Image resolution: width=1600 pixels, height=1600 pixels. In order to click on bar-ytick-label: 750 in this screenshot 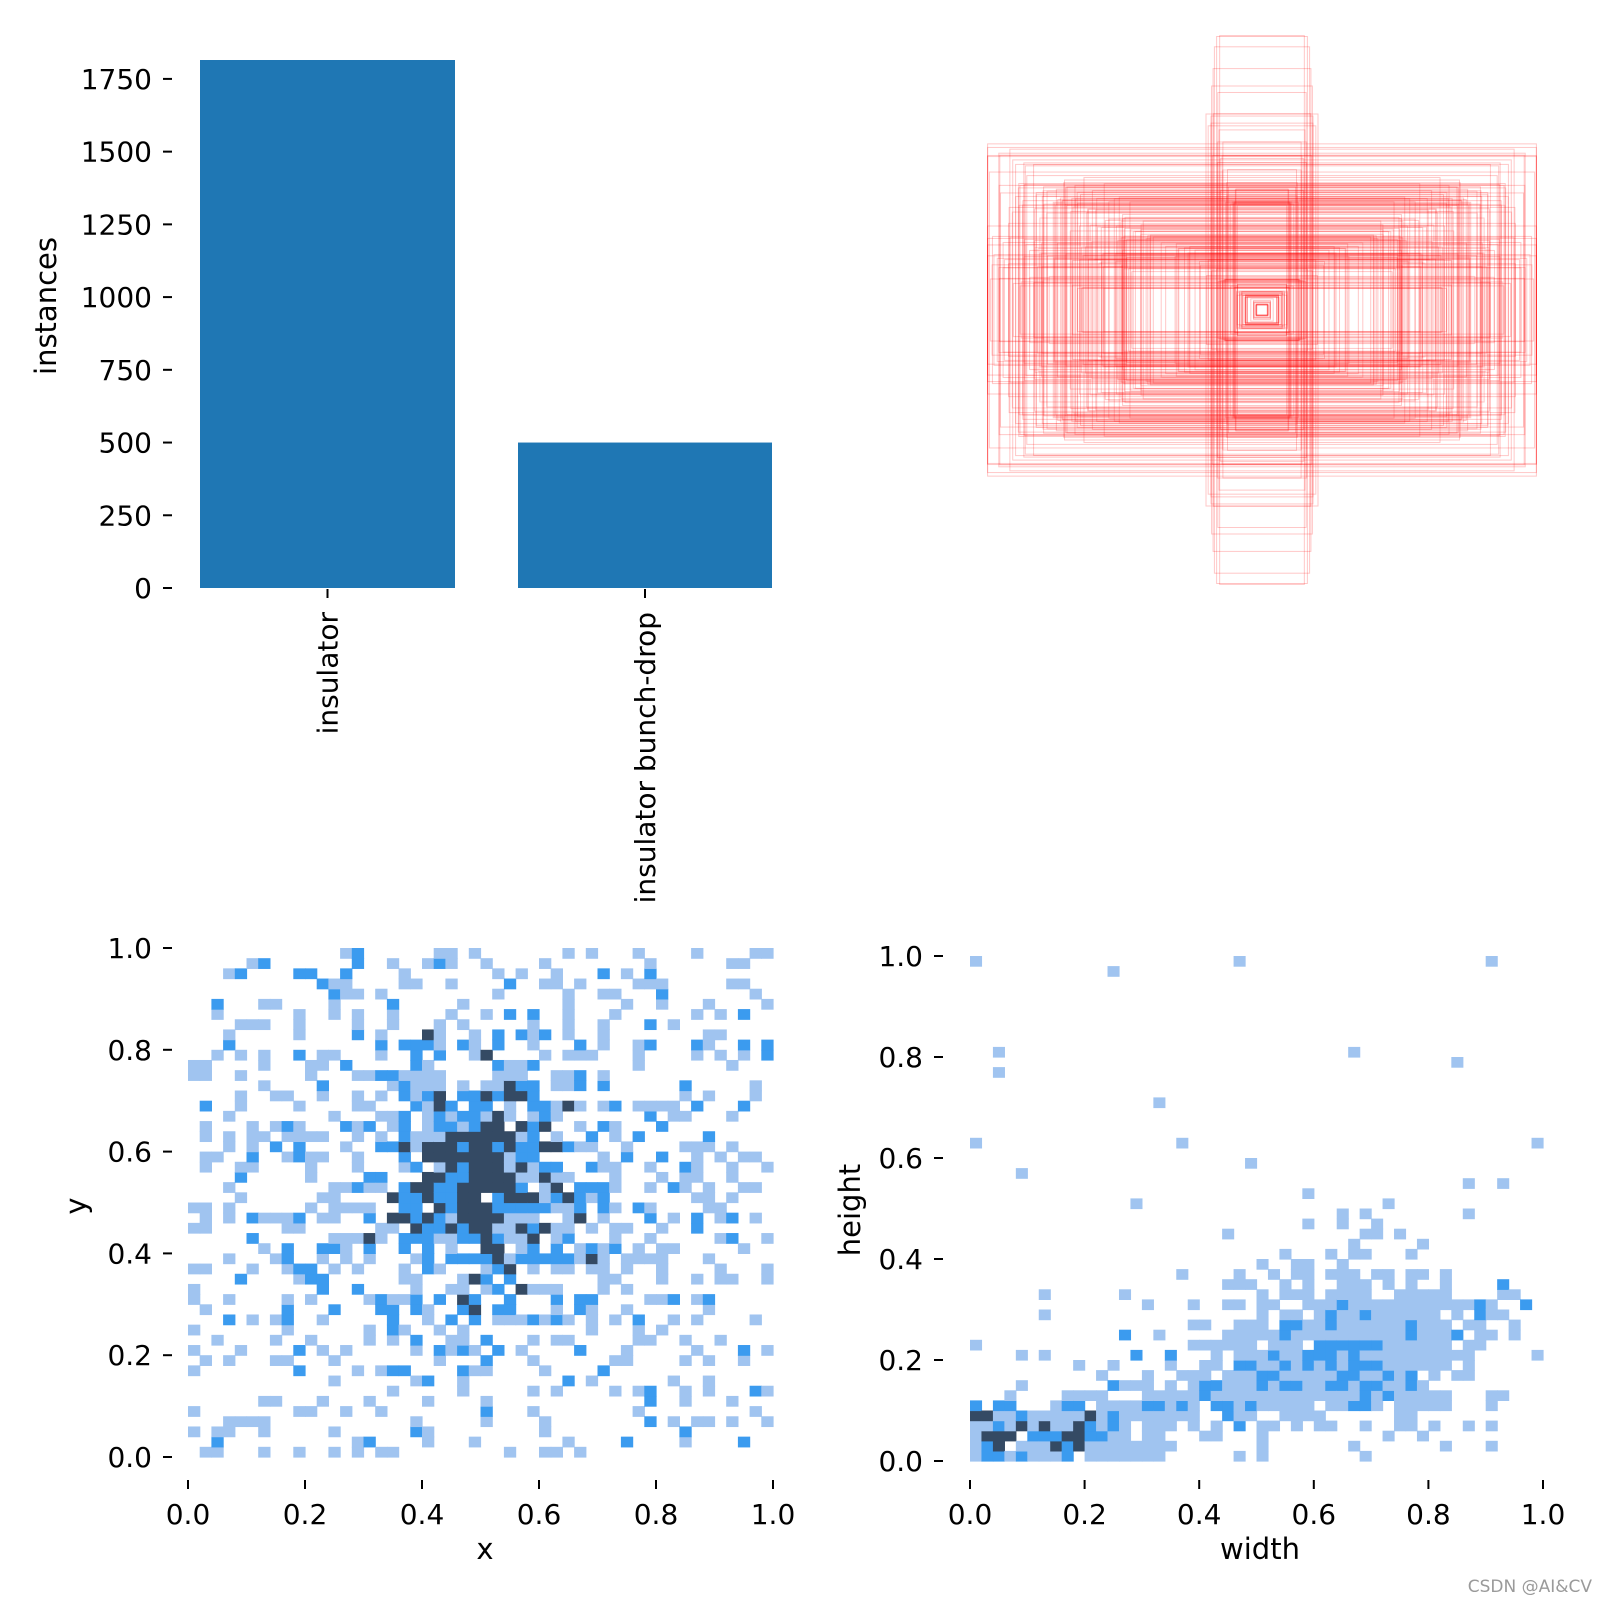, I will do `click(125, 370)`.